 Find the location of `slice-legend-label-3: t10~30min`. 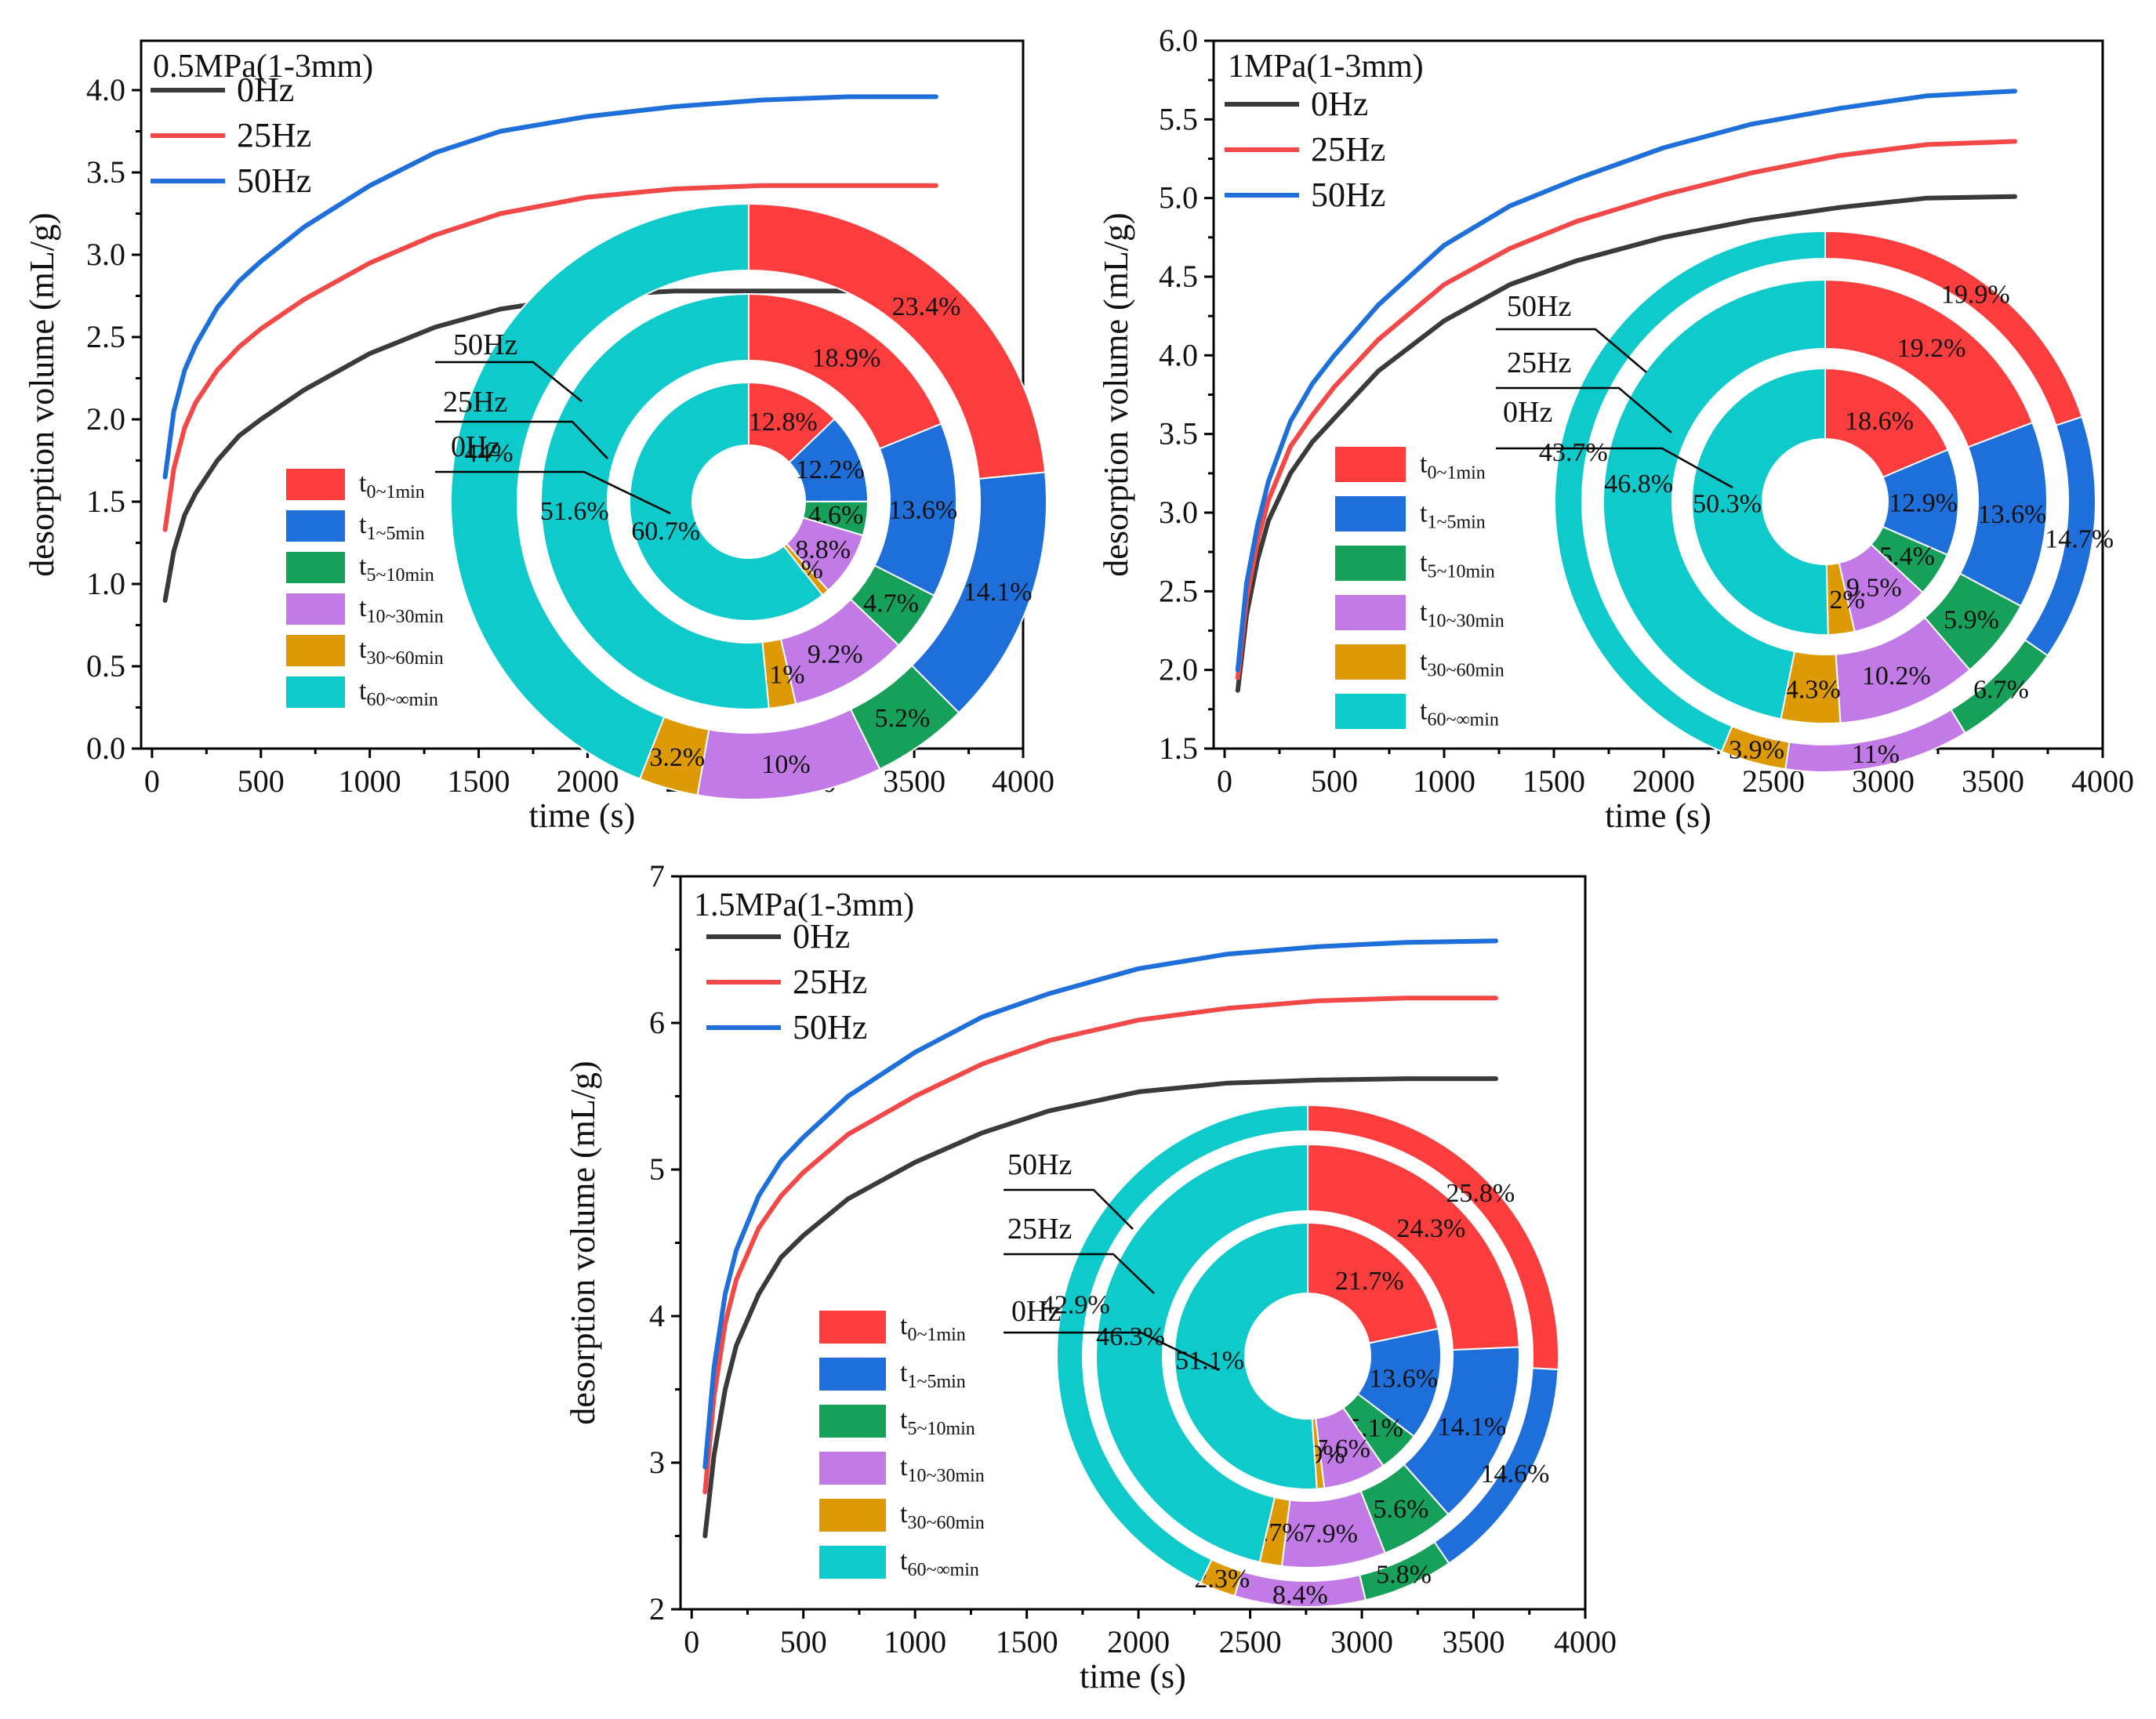

slice-legend-label-3: t10~30min is located at coordinates (1462, 614).